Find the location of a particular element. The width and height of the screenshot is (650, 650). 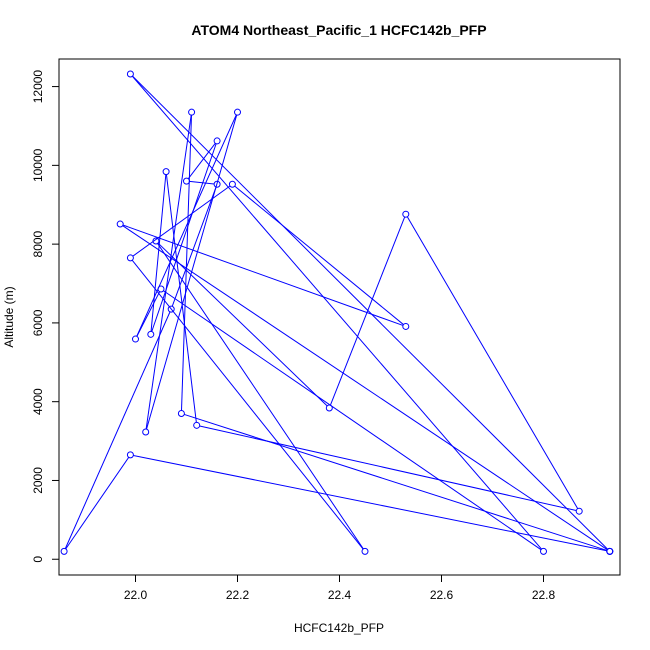

x-tick-label: 22.2 is located at coordinates (238, 595).